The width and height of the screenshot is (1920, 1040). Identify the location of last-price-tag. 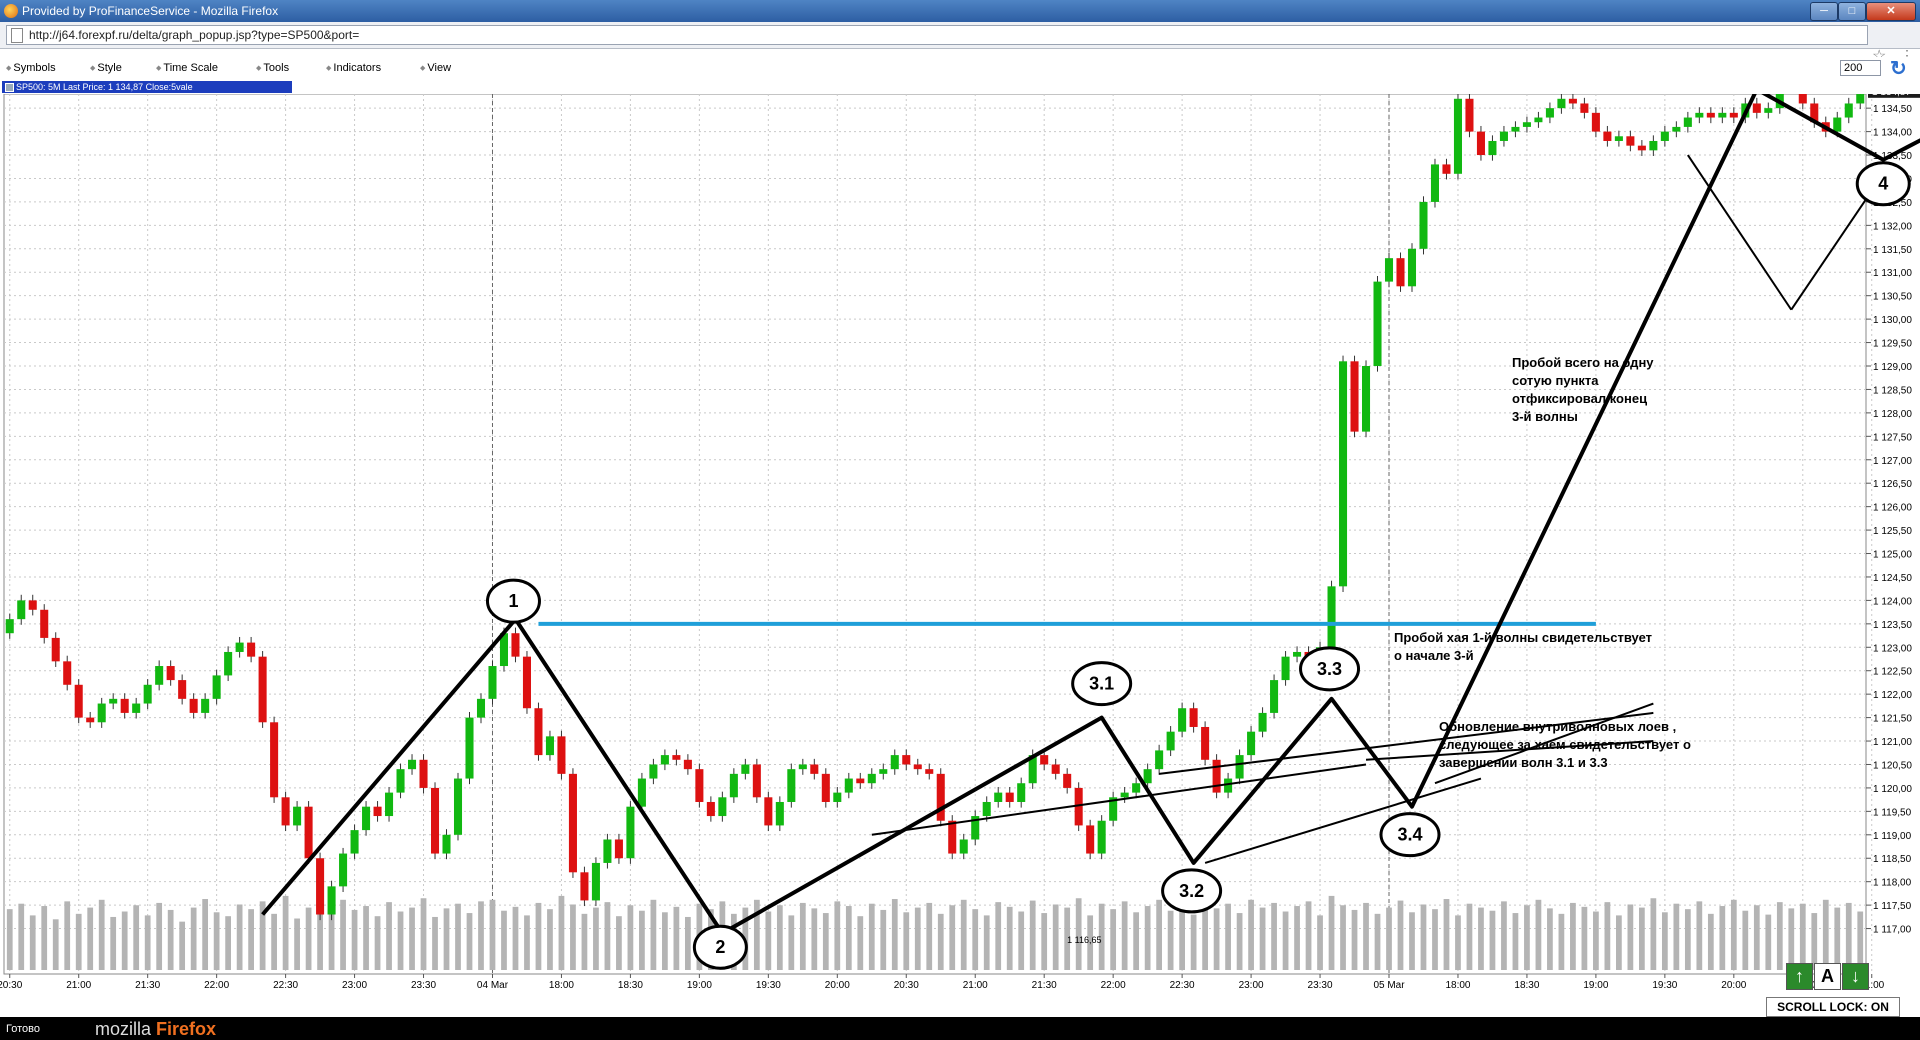
(1894, 96).